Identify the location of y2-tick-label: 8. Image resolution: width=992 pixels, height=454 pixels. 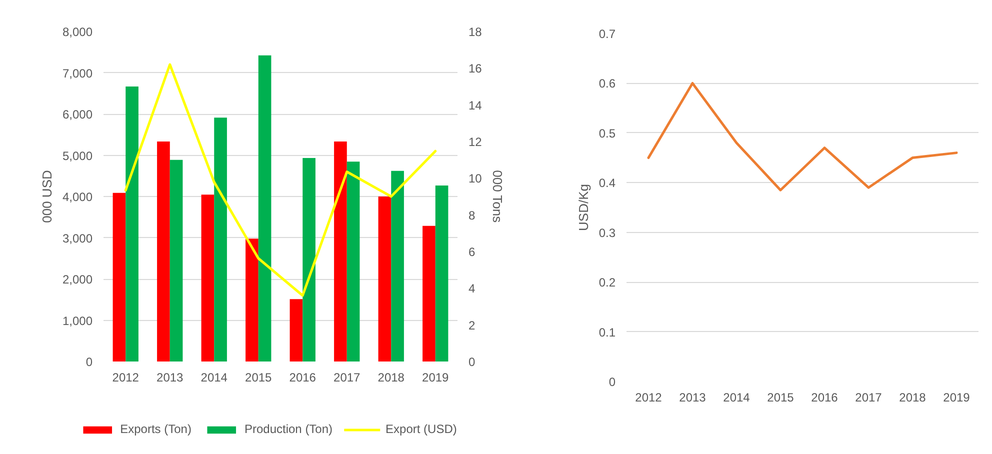
(472, 215).